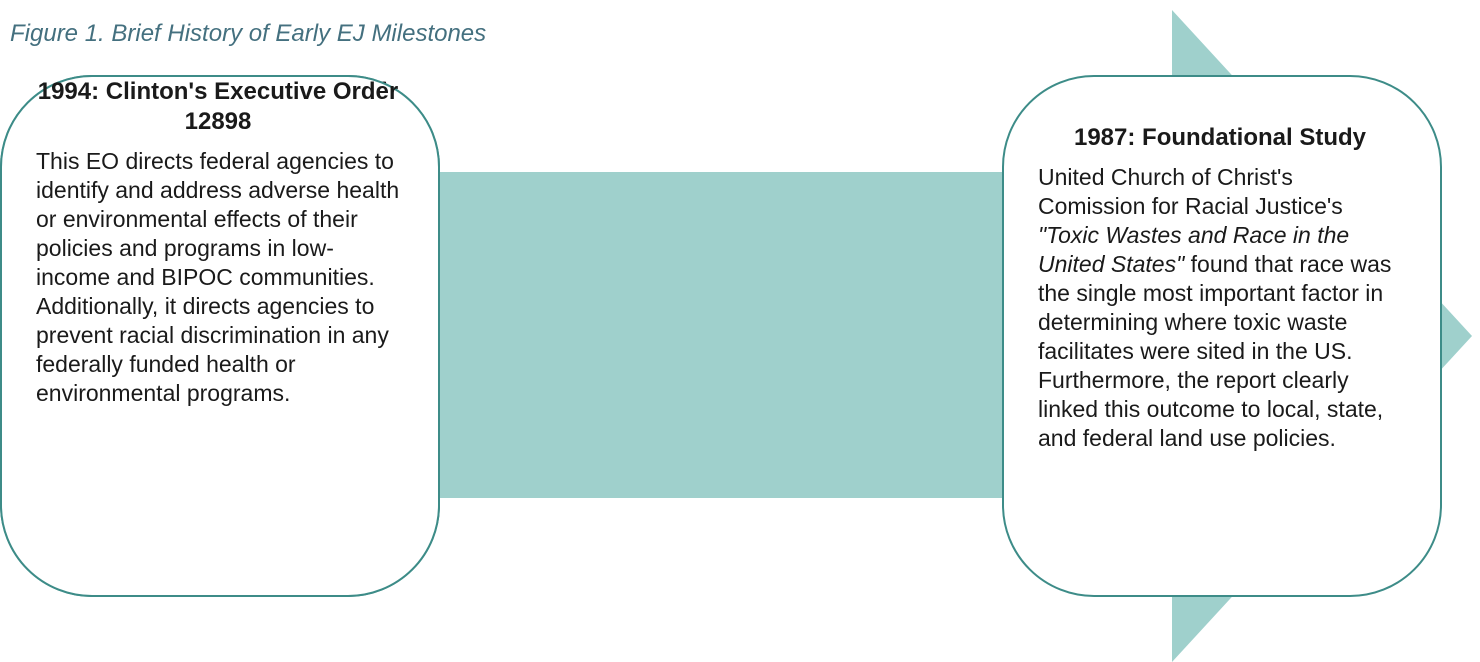  What do you see at coordinates (1220, 137) in the screenshot?
I see `milestone-title: 1987: Foundational Study` at bounding box center [1220, 137].